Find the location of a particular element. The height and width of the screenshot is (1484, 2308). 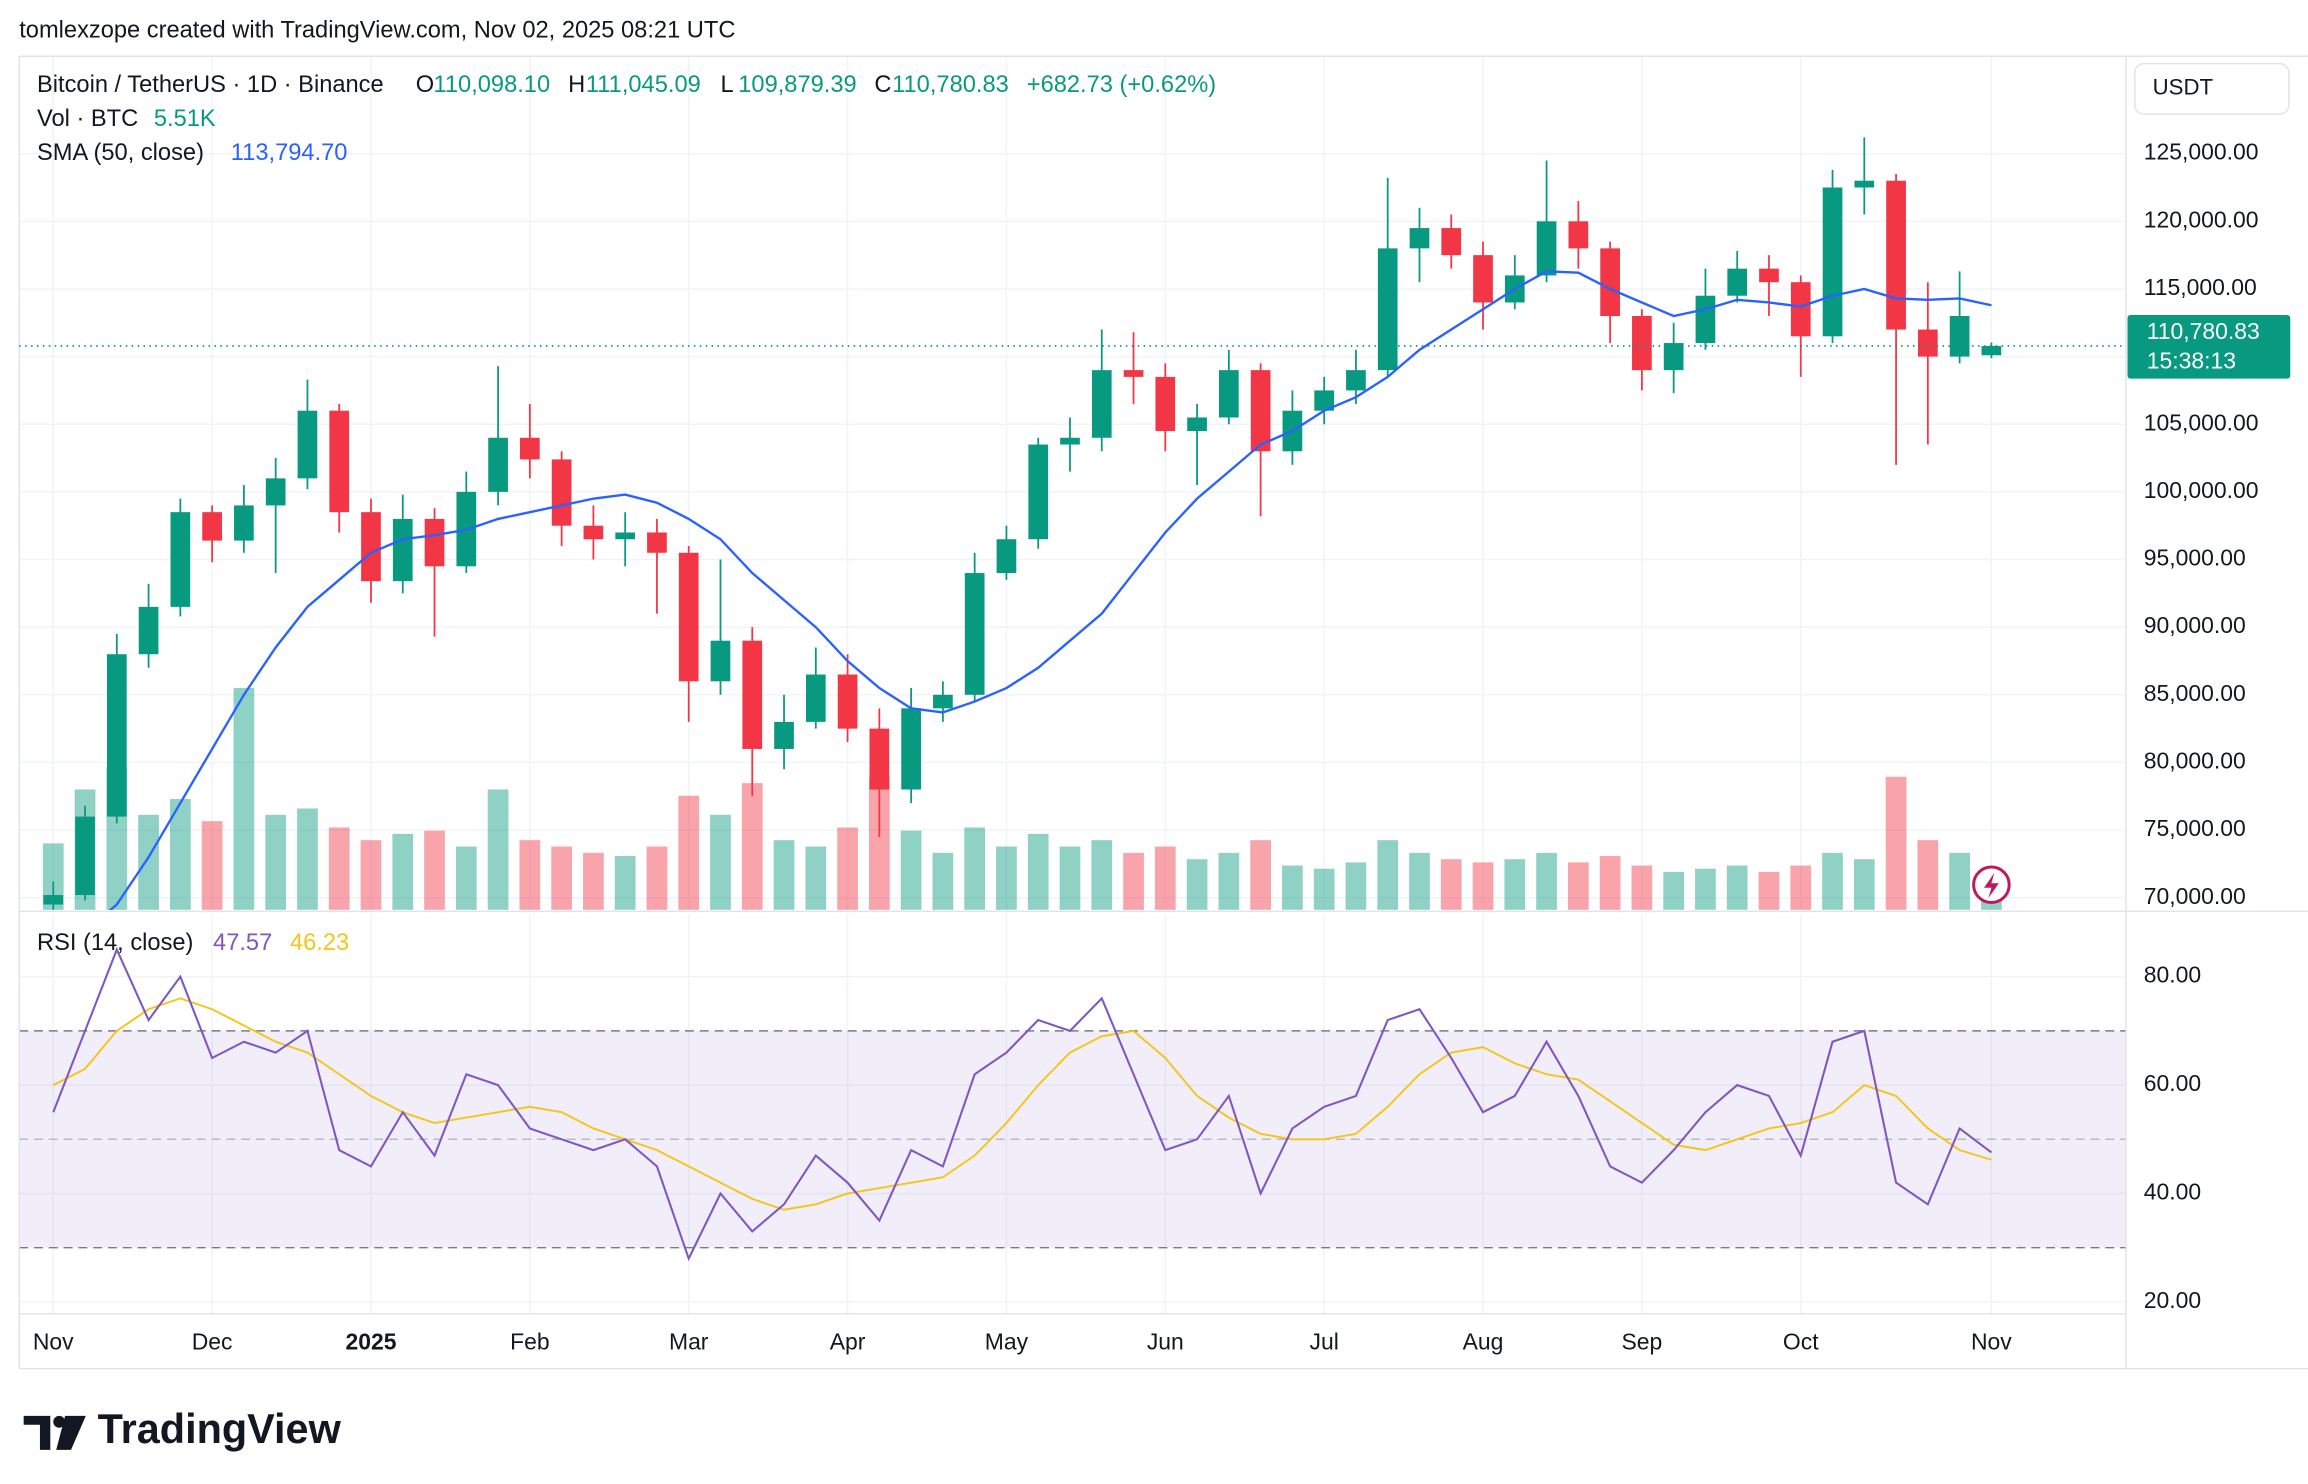

y-tick-label: 105,000.00 is located at coordinates (2201, 422).